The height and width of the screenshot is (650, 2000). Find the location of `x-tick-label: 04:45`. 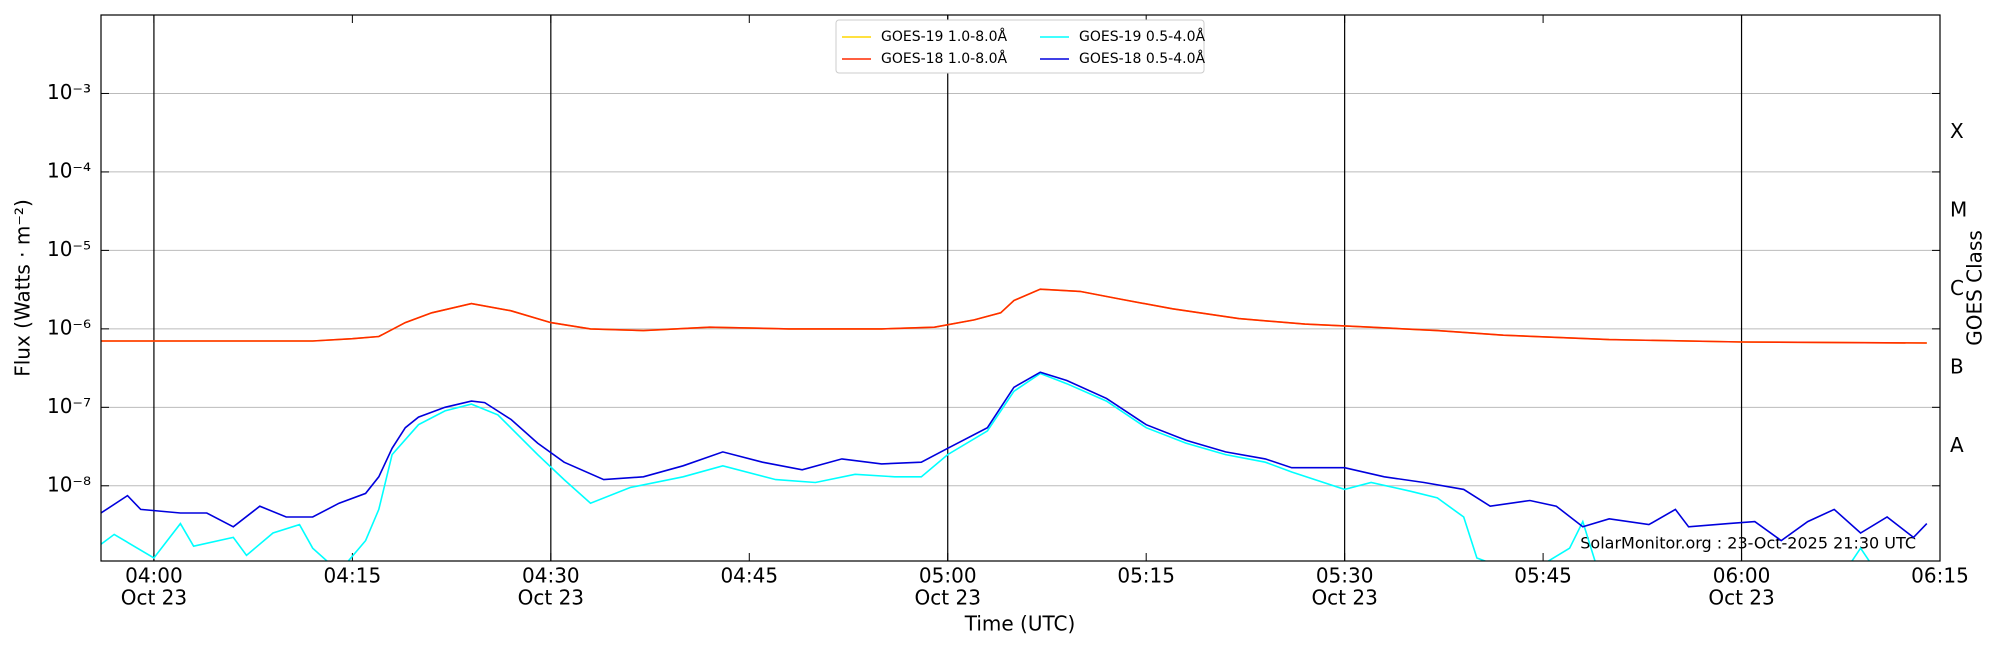

x-tick-label: 04:45 is located at coordinates (749, 576).